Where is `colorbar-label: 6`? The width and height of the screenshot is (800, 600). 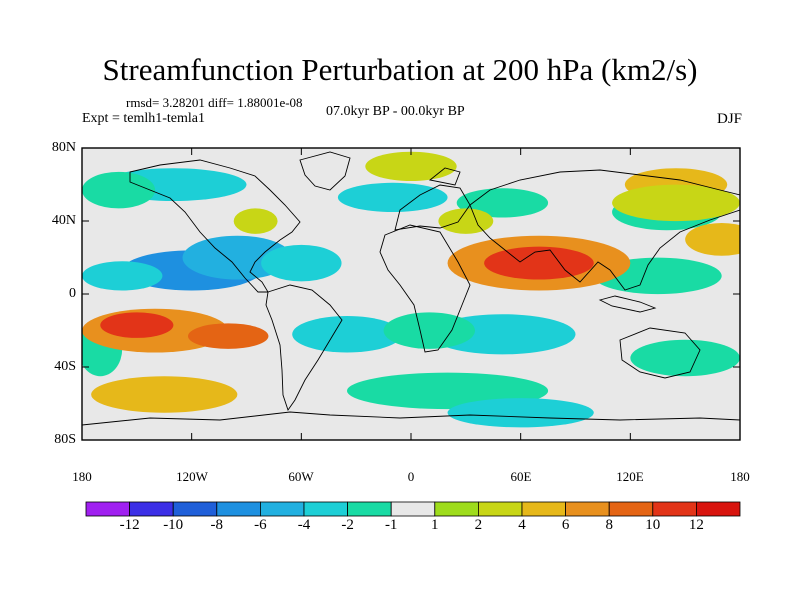
colorbar-label: 6 is located at coordinates (565, 525).